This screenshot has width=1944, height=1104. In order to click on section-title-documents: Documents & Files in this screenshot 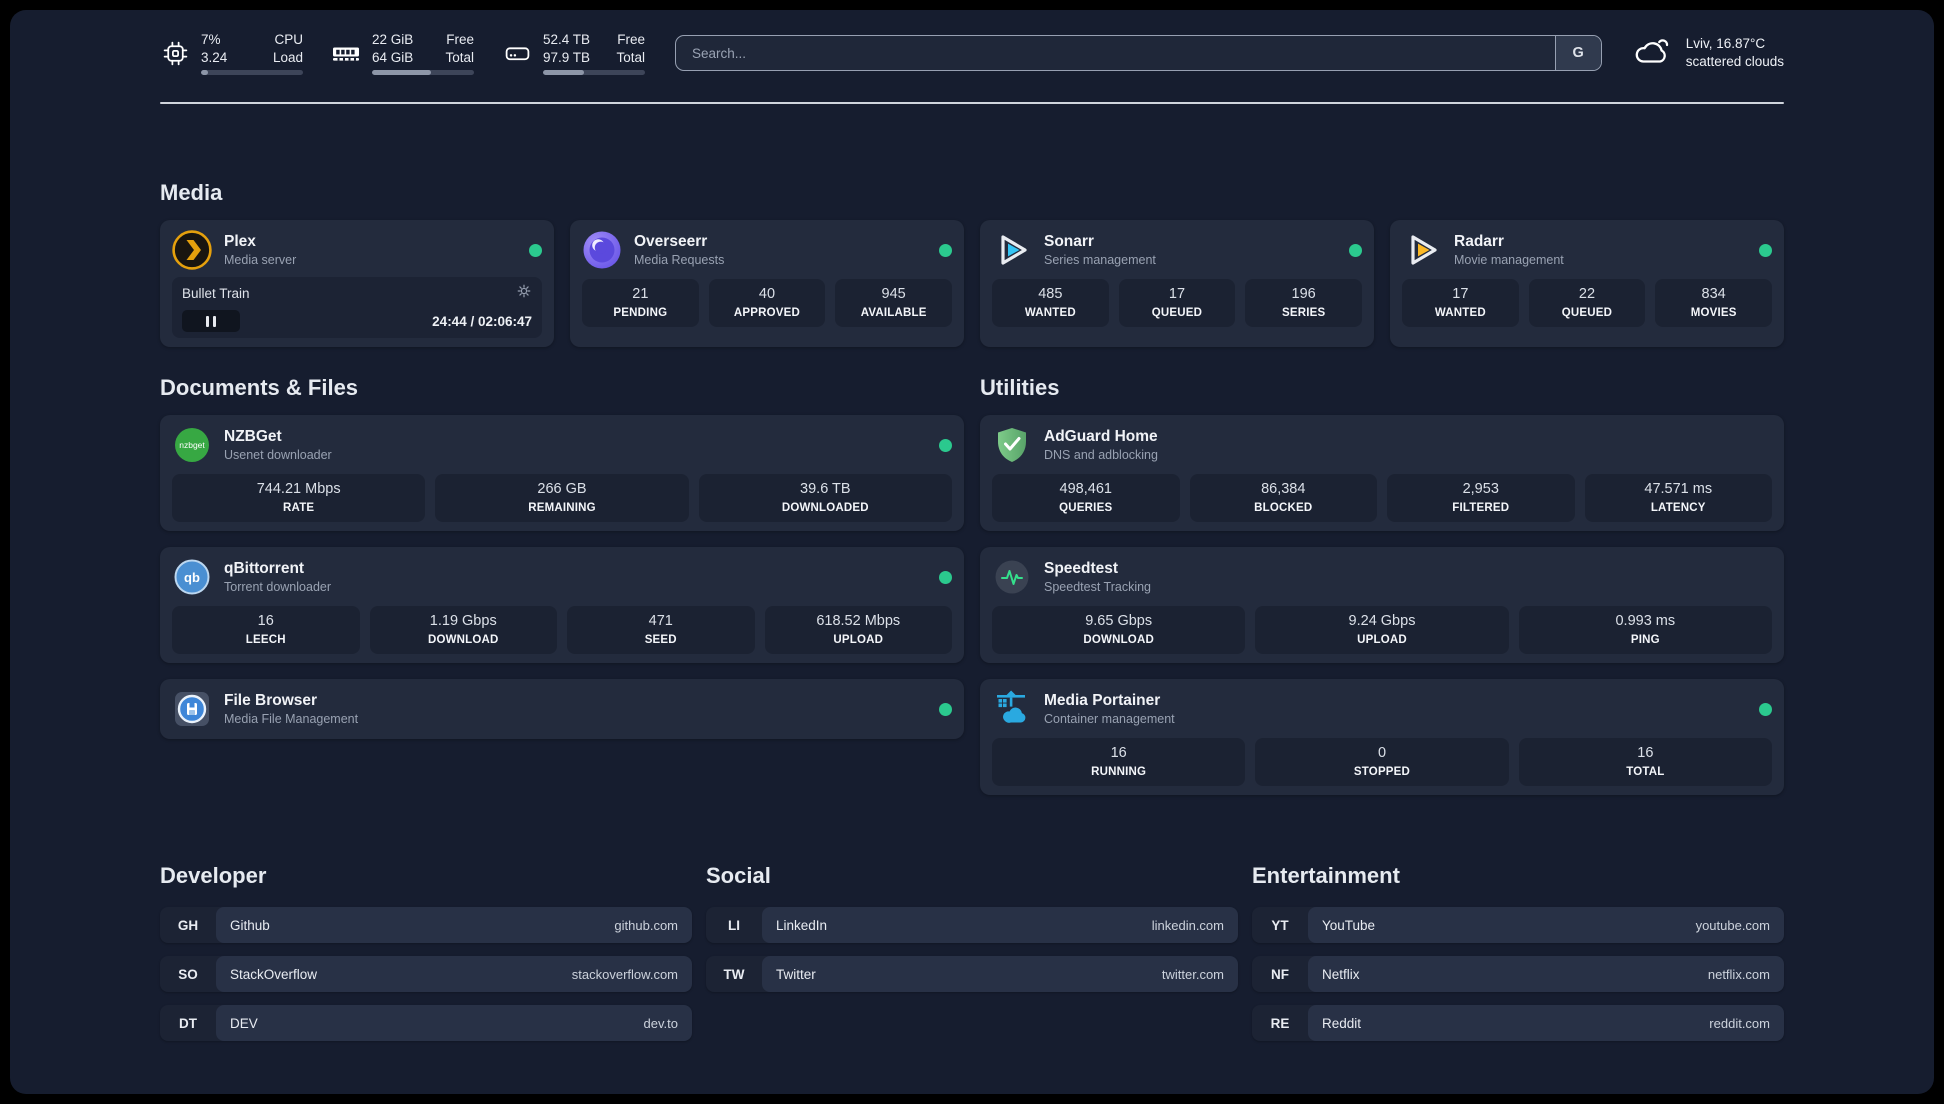, I will do `click(259, 387)`.